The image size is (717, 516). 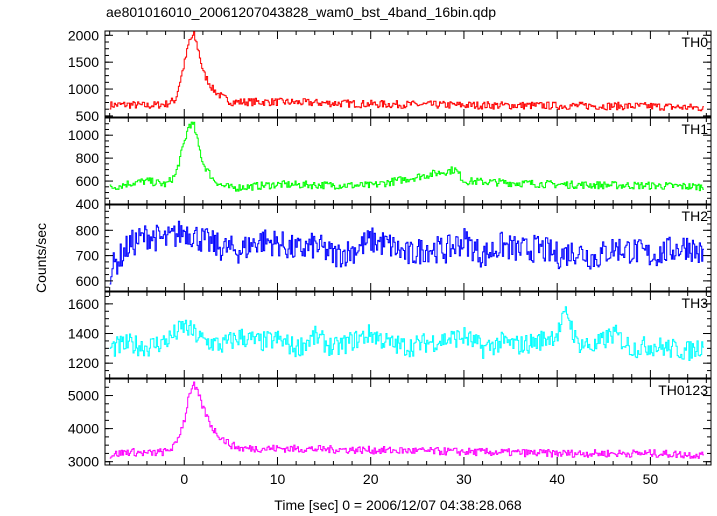 I want to click on x-tick-label: 20, so click(x=371, y=479).